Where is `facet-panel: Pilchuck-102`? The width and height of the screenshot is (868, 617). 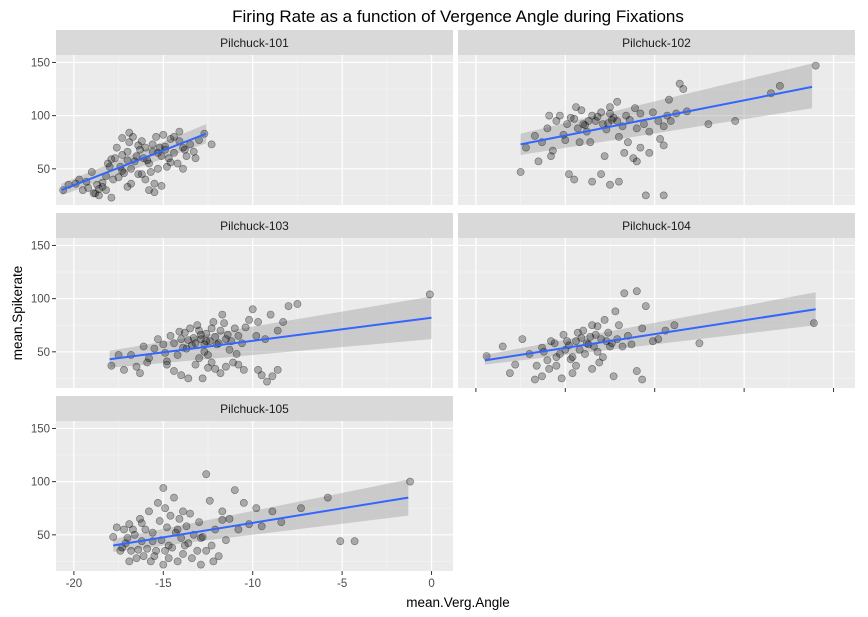
facet-panel: Pilchuck-102 is located at coordinates (656, 117).